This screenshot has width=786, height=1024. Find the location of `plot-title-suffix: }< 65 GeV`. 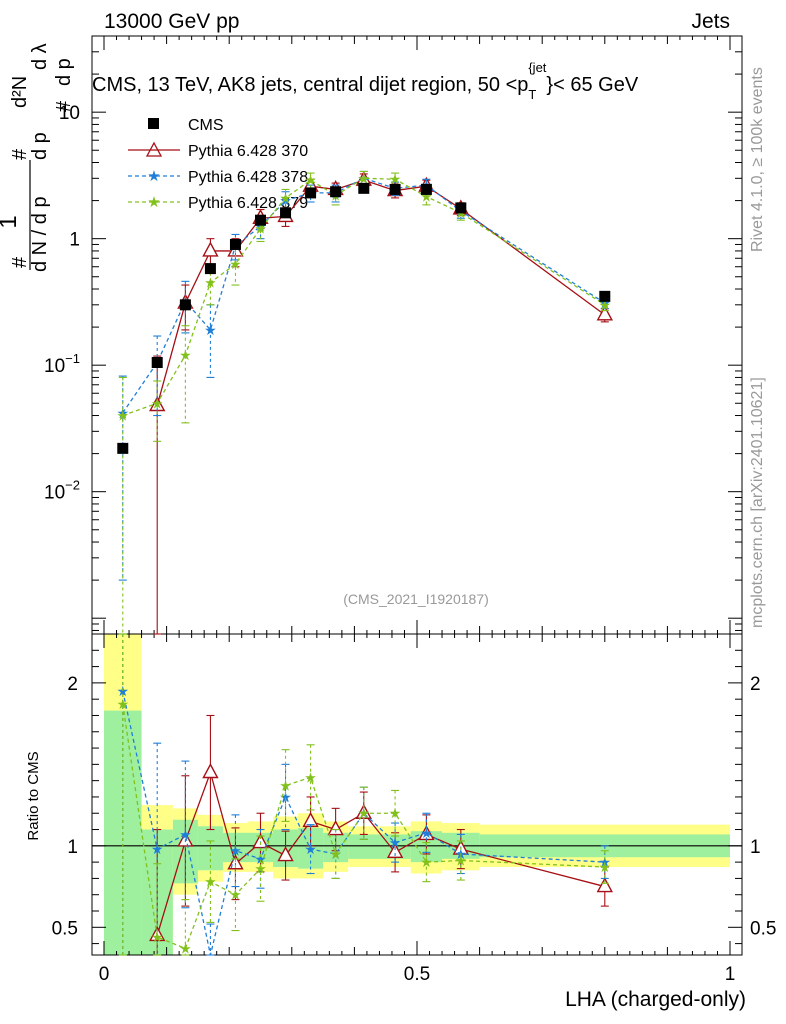

plot-title-suffix: }< 65 GeV is located at coordinates (592, 85).